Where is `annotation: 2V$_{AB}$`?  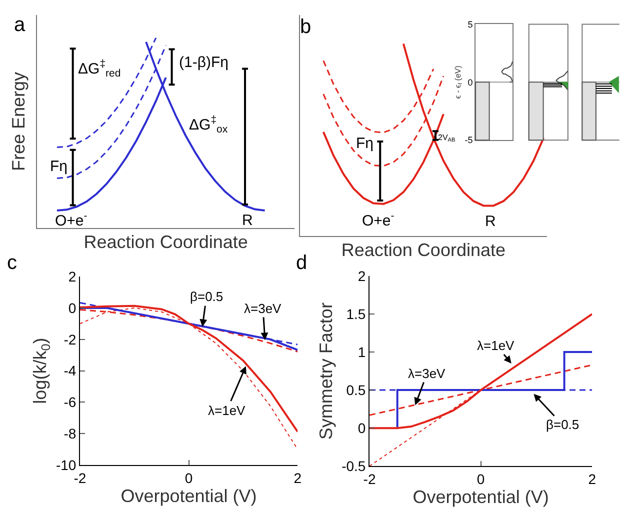 annotation: 2V$_{AB}$ is located at coordinates (447, 138).